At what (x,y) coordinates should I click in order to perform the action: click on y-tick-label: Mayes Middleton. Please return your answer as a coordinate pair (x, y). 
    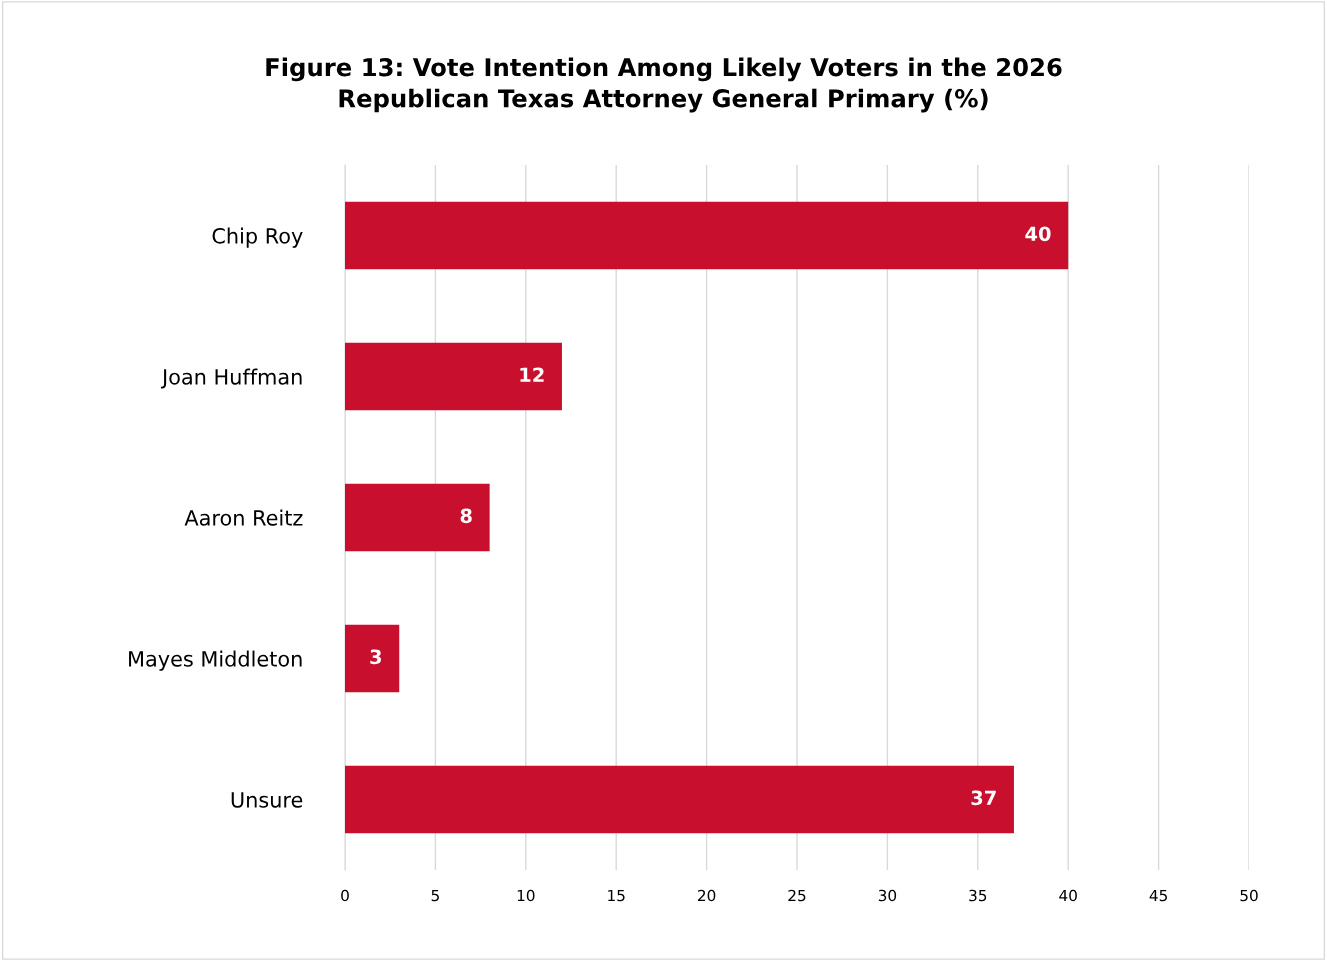
    Looking at the image, I should click on (215, 660).